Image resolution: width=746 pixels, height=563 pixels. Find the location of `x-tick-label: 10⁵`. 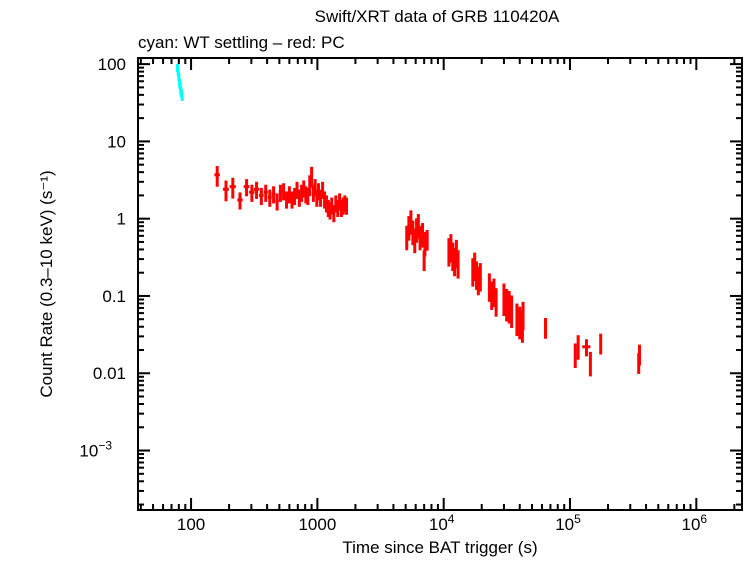

x-tick-label: 10⁵ is located at coordinates (568, 523).